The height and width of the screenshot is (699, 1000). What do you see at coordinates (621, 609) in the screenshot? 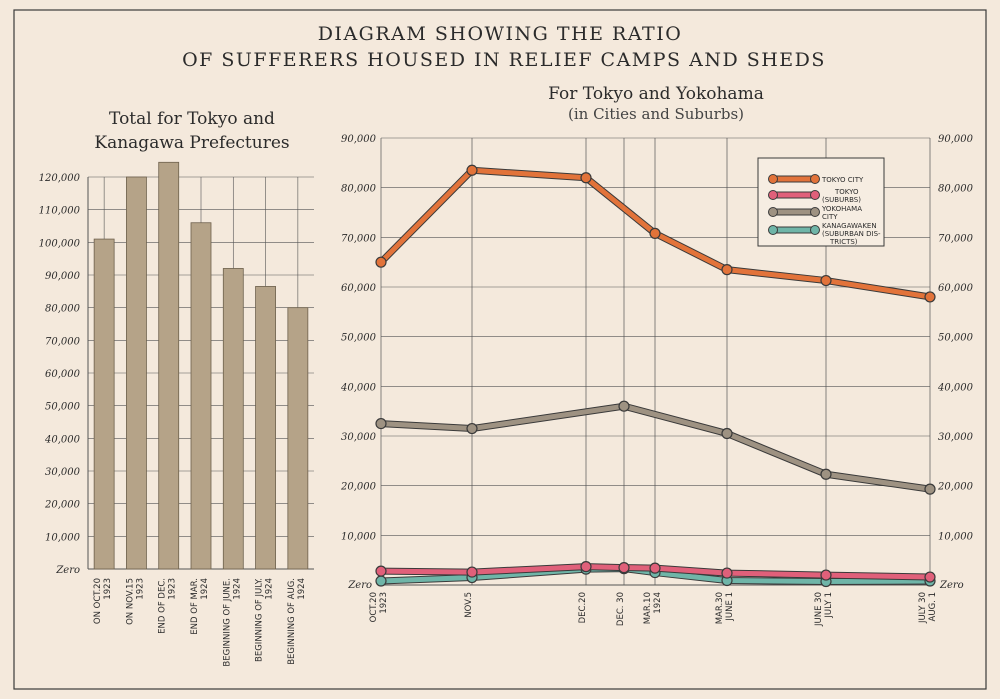
I see `line-x-tick-label: DEC. 30` at bounding box center [621, 609].